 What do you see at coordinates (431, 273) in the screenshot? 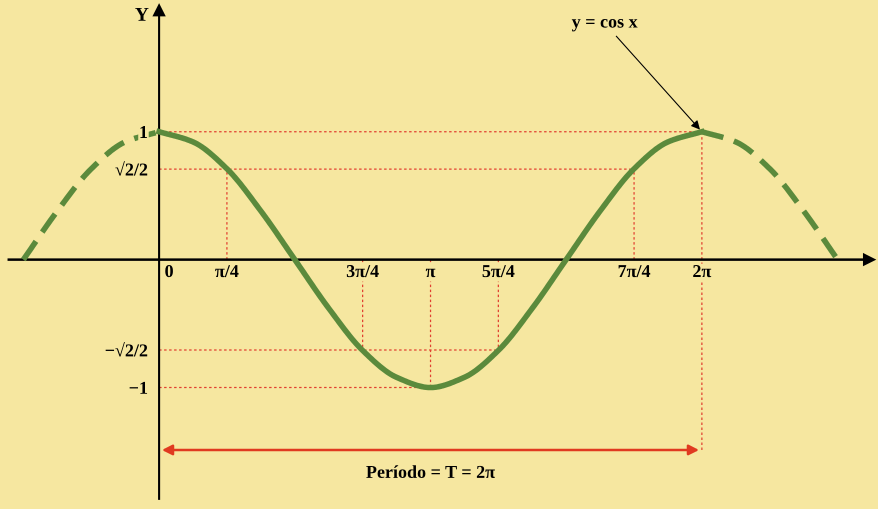
I see `x-tick-label: π` at bounding box center [431, 273].